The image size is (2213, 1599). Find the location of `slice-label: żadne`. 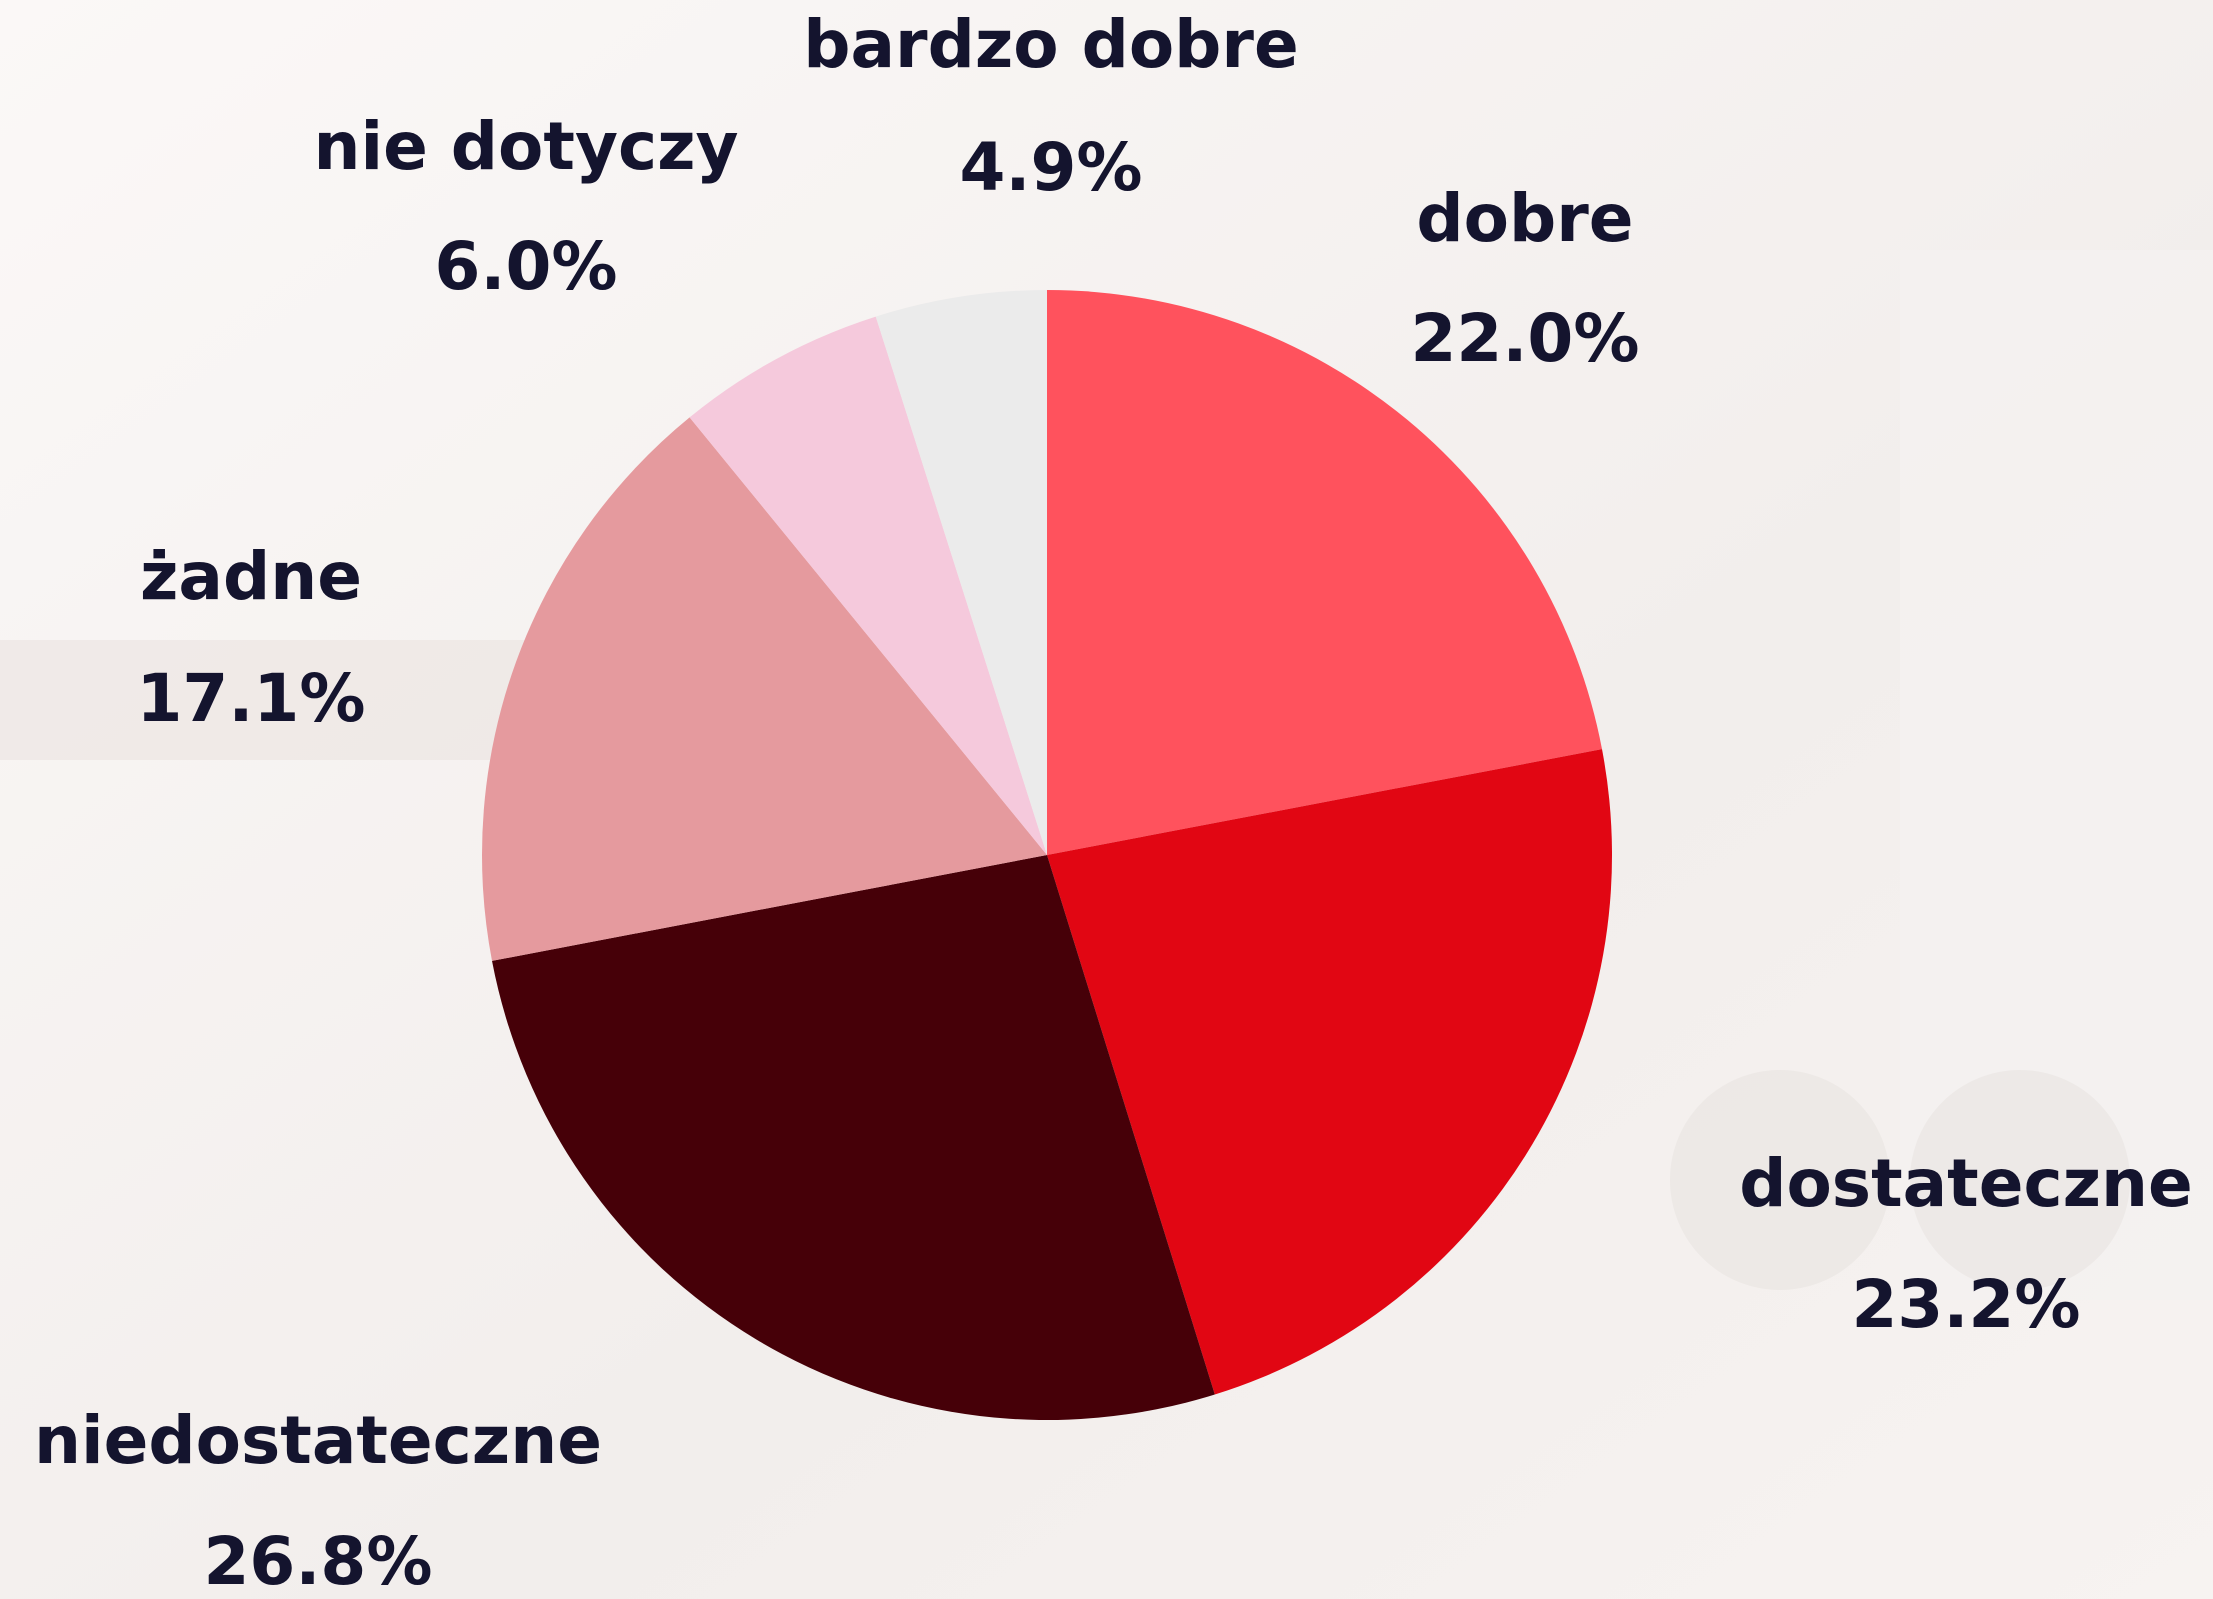

slice-label: żadne is located at coordinates (251, 576).